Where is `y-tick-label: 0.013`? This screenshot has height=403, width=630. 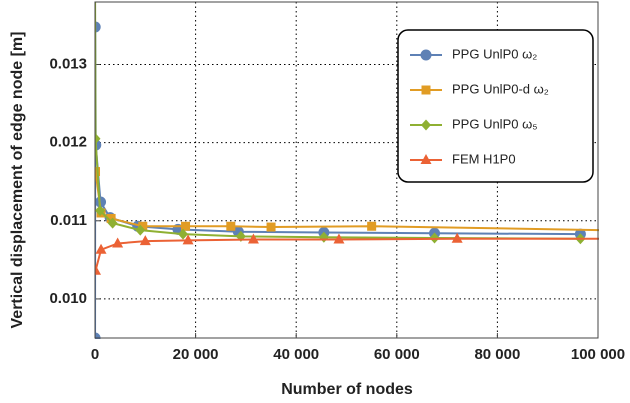 y-tick-label: 0.013 is located at coordinates (68, 63).